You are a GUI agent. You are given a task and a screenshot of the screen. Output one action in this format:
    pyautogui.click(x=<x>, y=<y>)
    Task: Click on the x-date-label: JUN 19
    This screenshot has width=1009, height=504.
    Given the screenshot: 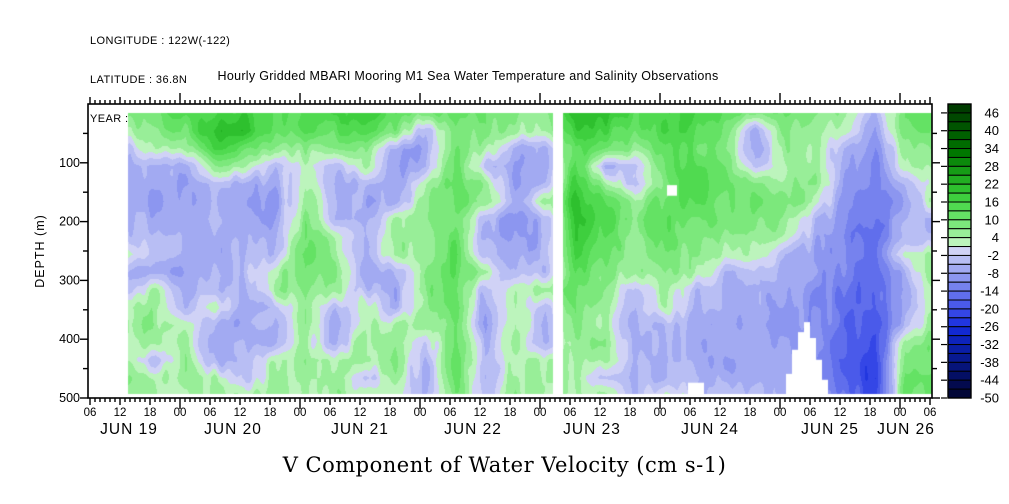 What is the action you would take?
    pyautogui.click(x=129, y=429)
    